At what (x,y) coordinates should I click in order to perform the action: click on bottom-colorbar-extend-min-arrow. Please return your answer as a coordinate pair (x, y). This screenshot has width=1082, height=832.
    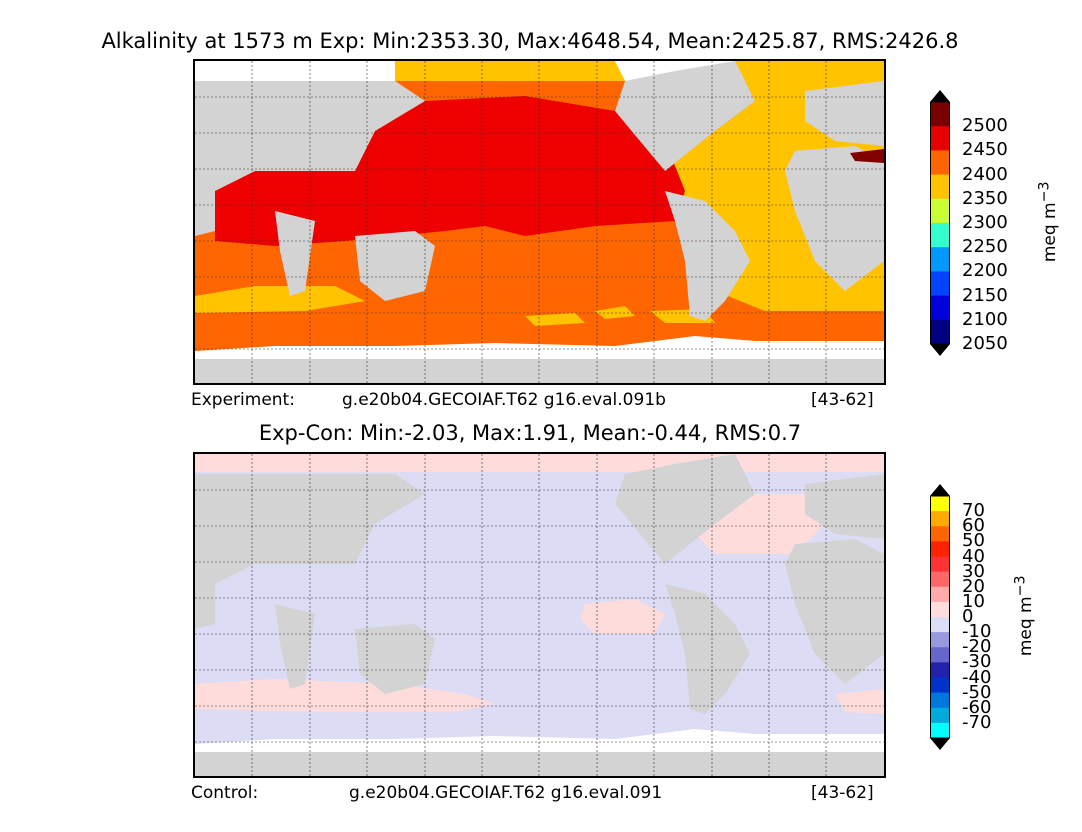
    Looking at the image, I should click on (940, 744).